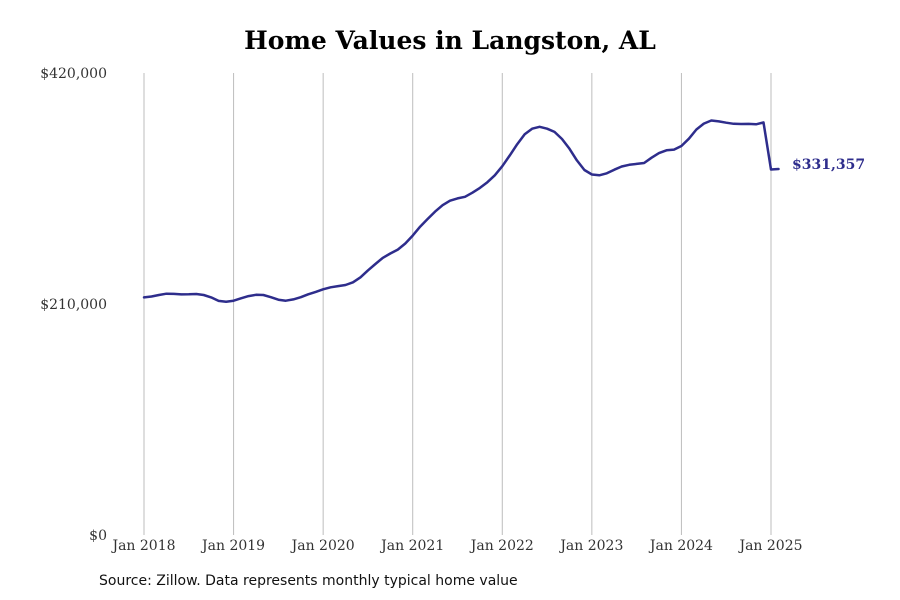  I want to click on x-tick-label: Jan 2024, so click(680, 546).